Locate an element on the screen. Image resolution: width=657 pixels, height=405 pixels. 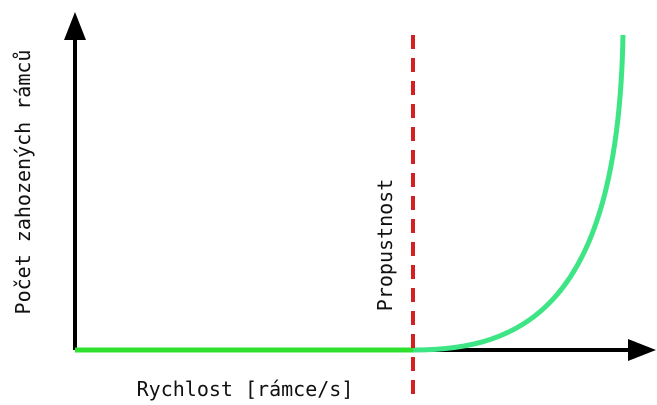
y-axis-arrow is located at coordinates (75, 26).